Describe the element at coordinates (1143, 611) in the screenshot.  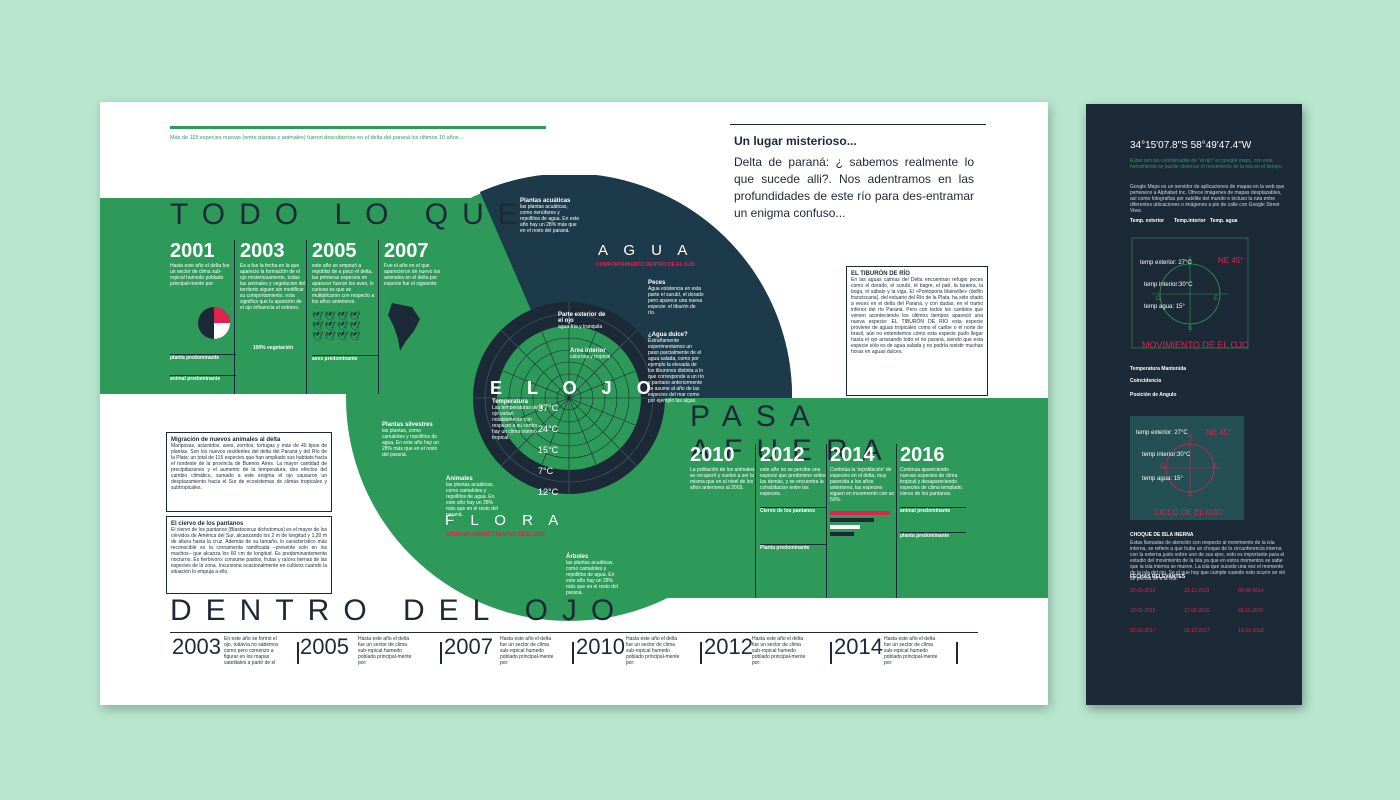
I see `date-item: 10-01-2015` at that location.